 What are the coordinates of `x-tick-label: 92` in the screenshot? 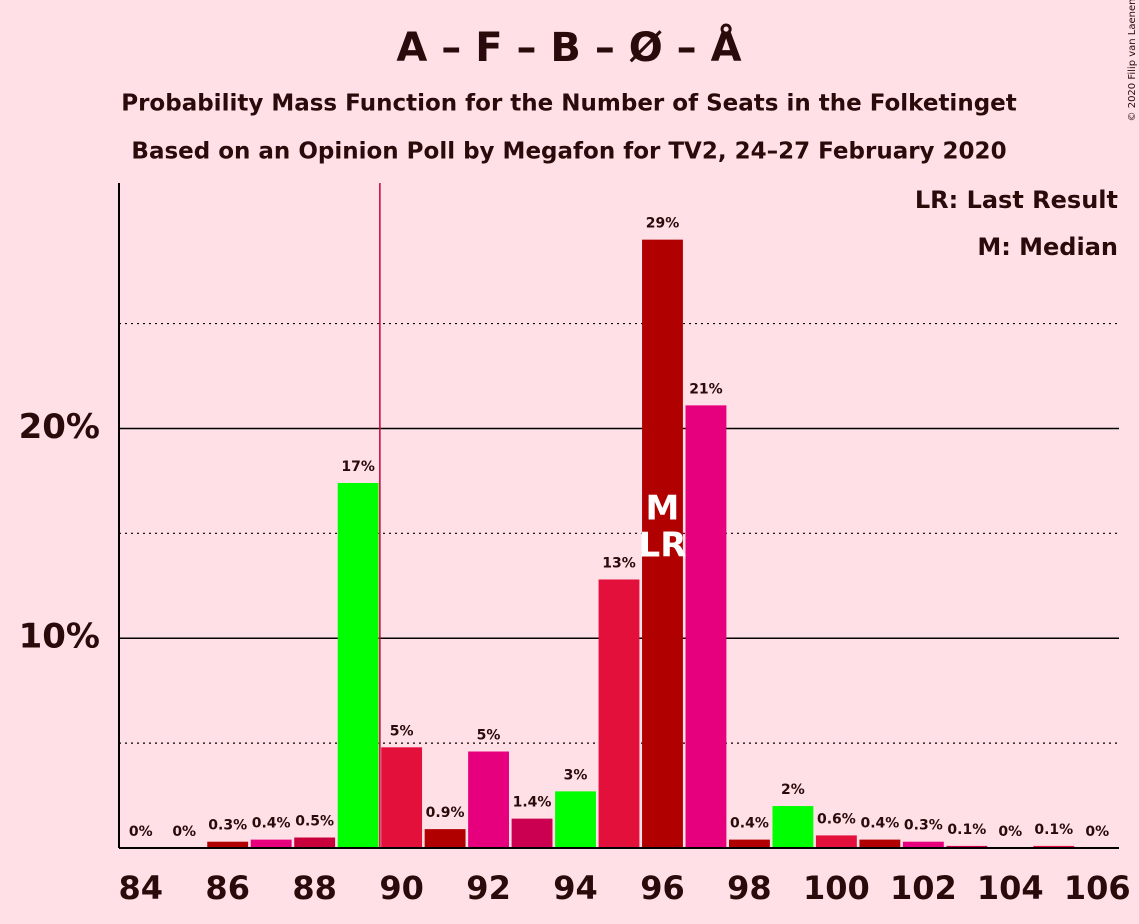 It's located at (488, 888).